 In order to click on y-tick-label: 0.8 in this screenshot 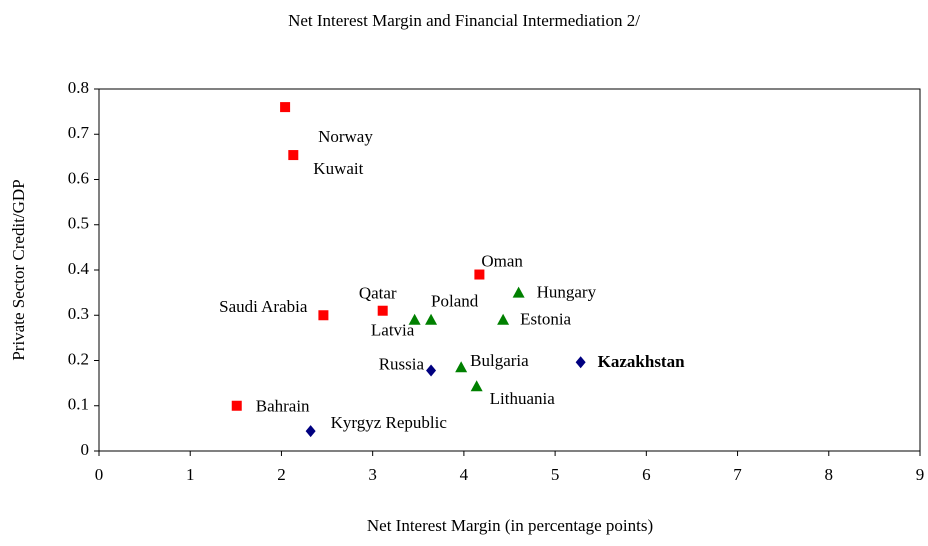, I will do `click(78, 87)`.